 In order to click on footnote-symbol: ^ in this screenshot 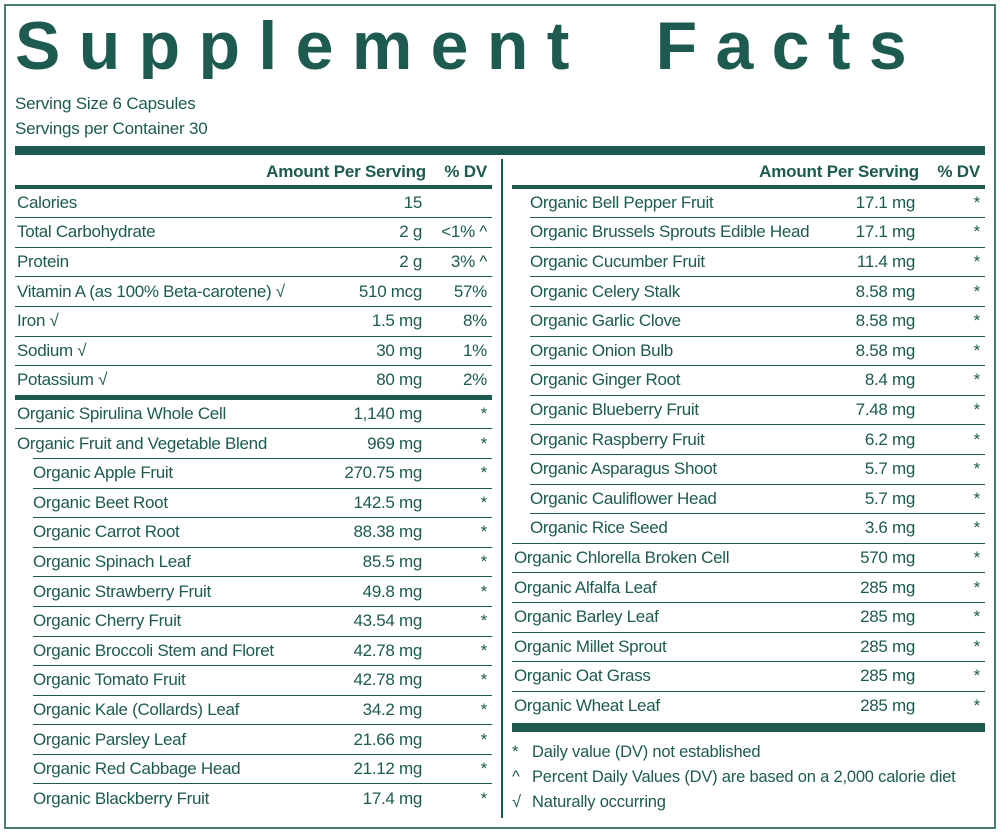, I will do `click(516, 777)`.